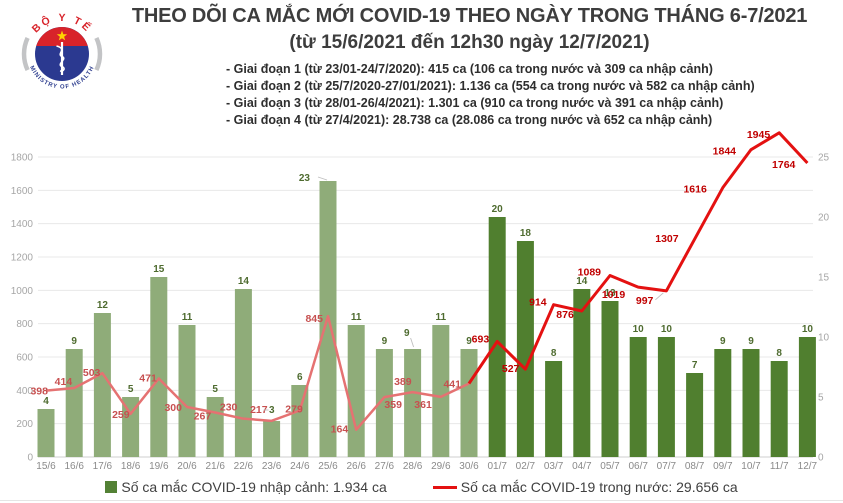 Image resolution: width=843 pixels, height=503 pixels. What do you see at coordinates (46, 466) in the screenshot?
I see `x-axis-label: 15/6` at bounding box center [46, 466].